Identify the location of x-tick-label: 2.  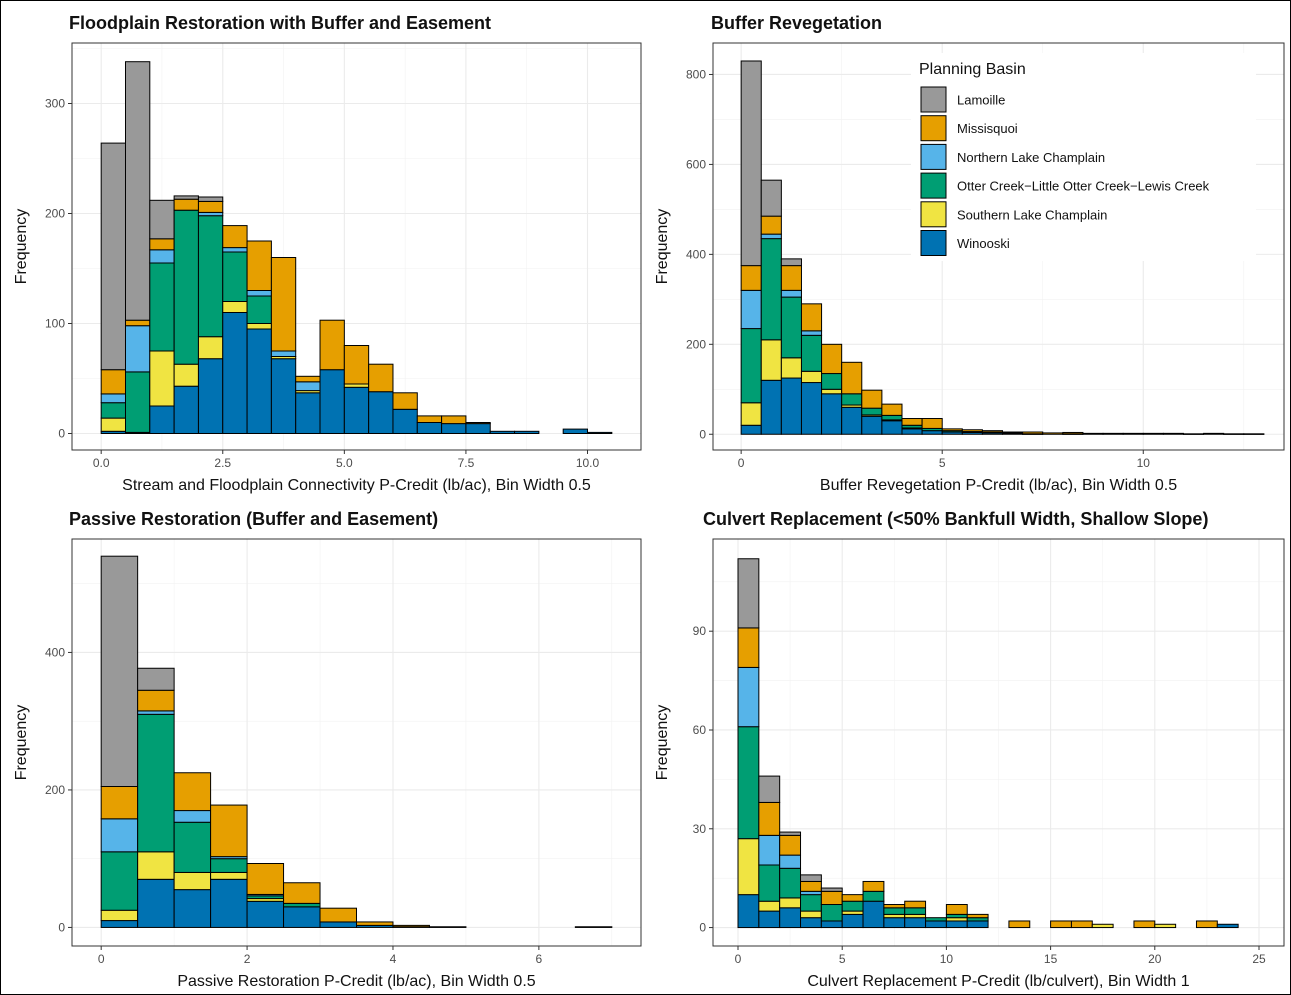
(247, 959).